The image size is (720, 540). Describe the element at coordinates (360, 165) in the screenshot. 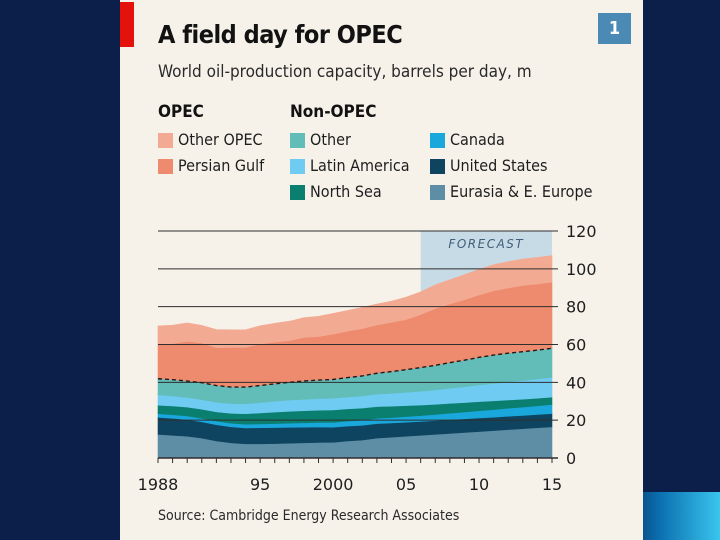

I see `legend-label: Latin America` at that location.